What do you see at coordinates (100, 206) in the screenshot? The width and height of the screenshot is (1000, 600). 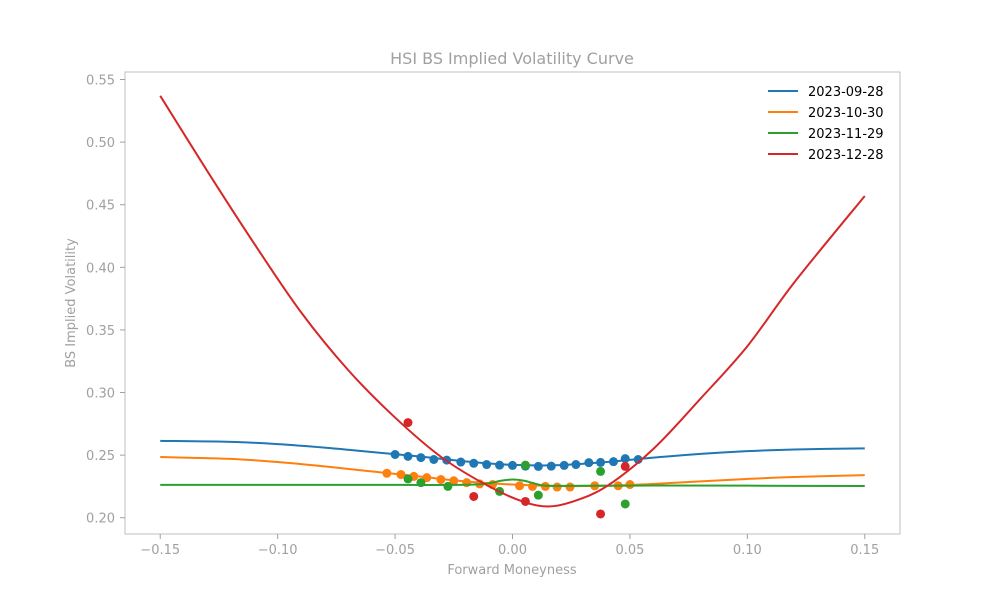 I see `y-tick-label: 0.45` at bounding box center [100, 206].